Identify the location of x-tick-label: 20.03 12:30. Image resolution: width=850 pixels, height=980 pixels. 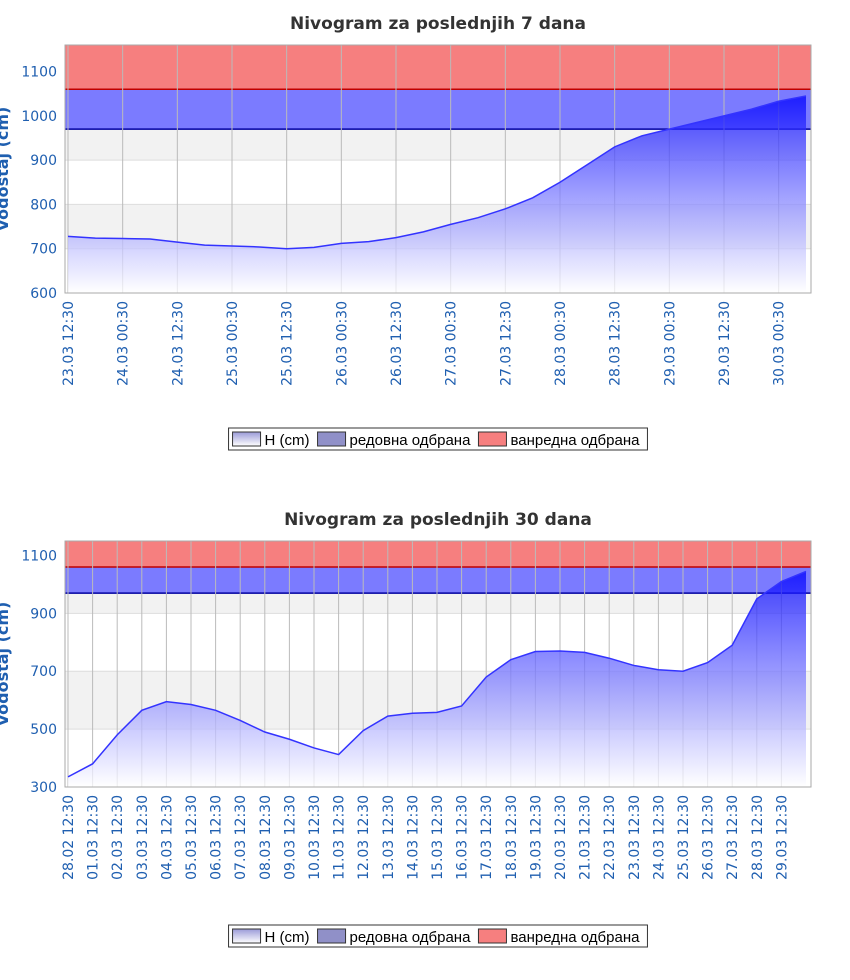
(561, 837).